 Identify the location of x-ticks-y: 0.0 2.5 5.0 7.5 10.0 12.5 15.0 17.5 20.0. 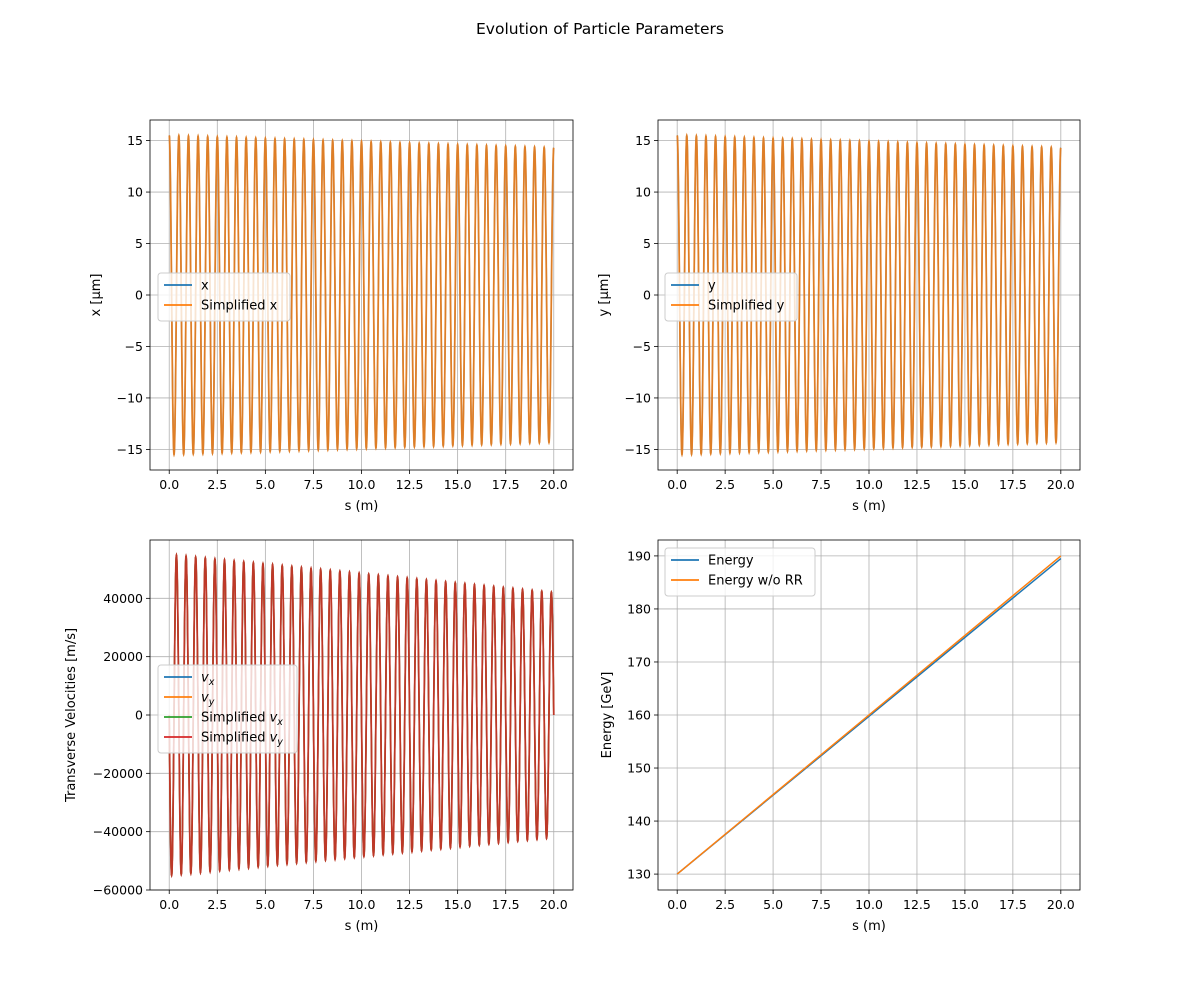
(871, 481).